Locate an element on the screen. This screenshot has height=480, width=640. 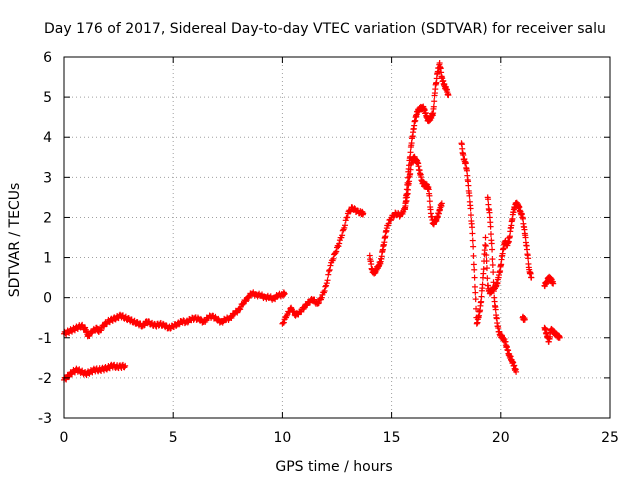
y-tick-label: 1 is located at coordinates (47, 259).